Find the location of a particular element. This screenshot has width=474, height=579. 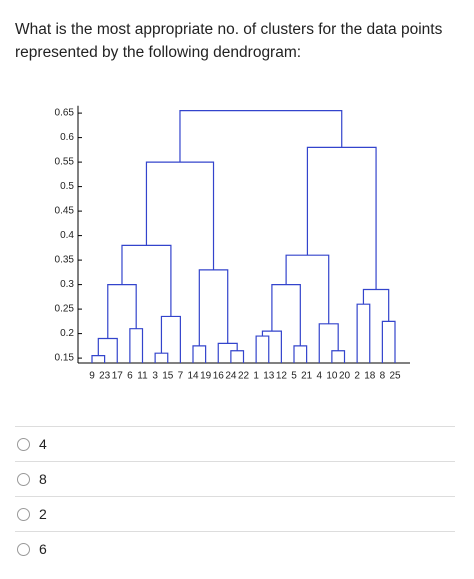

leaf-label: 16 is located at coordinates (219, 376).